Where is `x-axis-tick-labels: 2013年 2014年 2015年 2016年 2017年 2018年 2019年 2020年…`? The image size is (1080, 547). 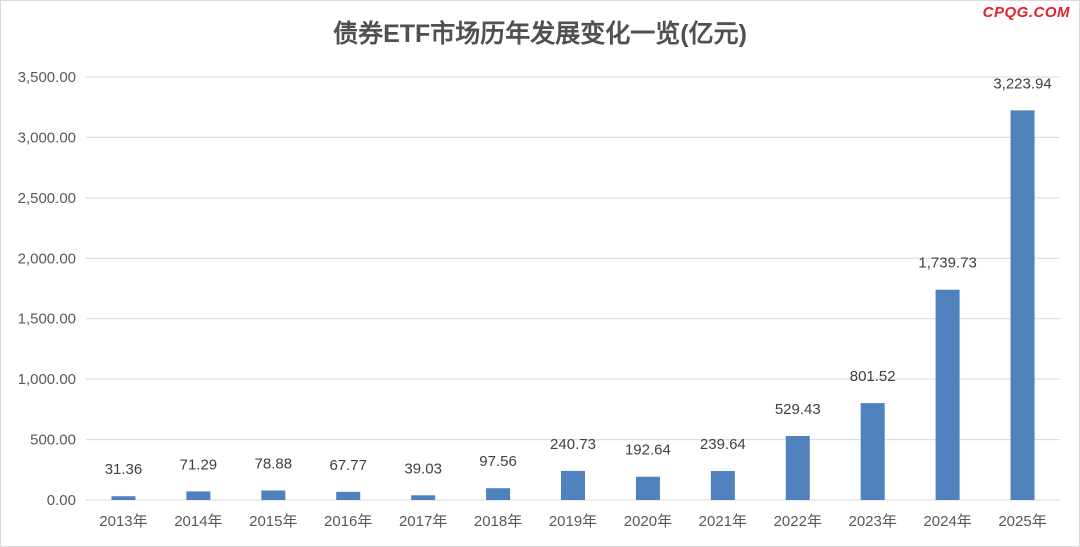
x-axis-tick-labels: 2013年 2014年 2015年 2016年 2017年 2018年 2019年 2020年… is located at coordinates (572, 521).